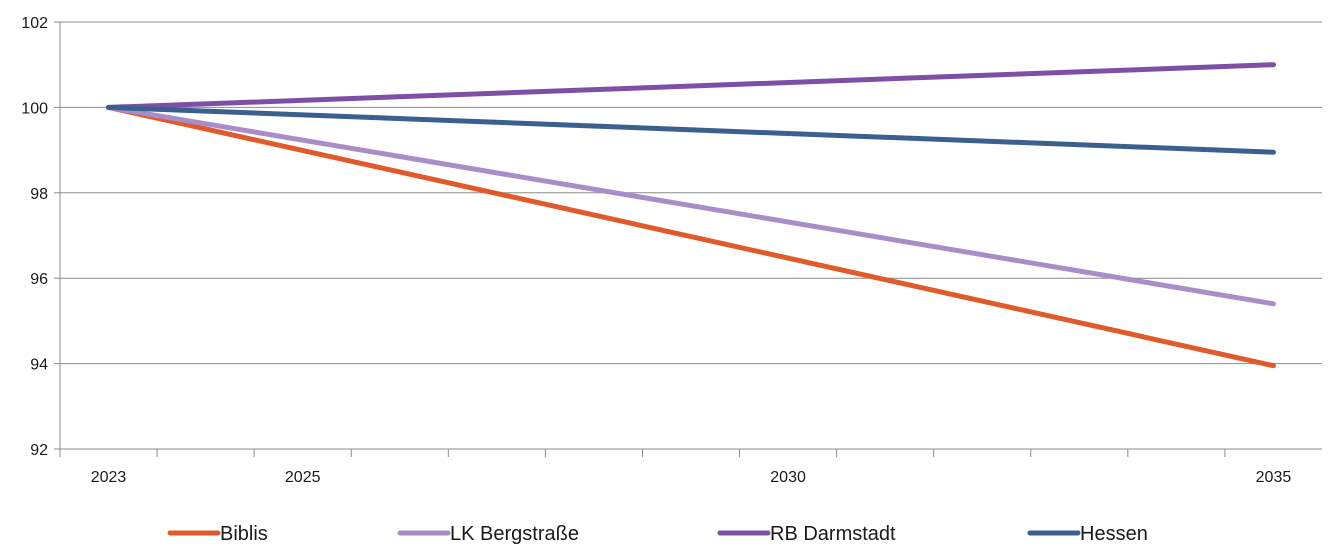  Describe the element at coordinates (34, 23) in the screenshot. I see `y-tick-label: 102` at that location.